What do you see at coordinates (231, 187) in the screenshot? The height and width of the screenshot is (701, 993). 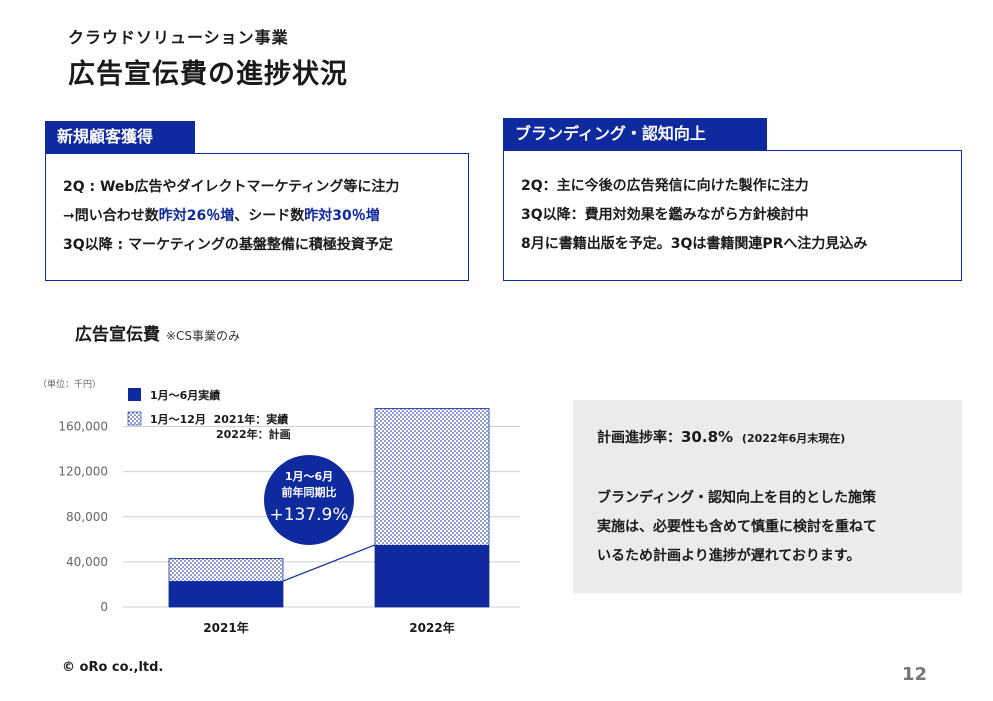 I see `new-customer-line-1: 2Q : Web広告やダイレクトマーケティング等に注力` at bounding box center [231, 187].